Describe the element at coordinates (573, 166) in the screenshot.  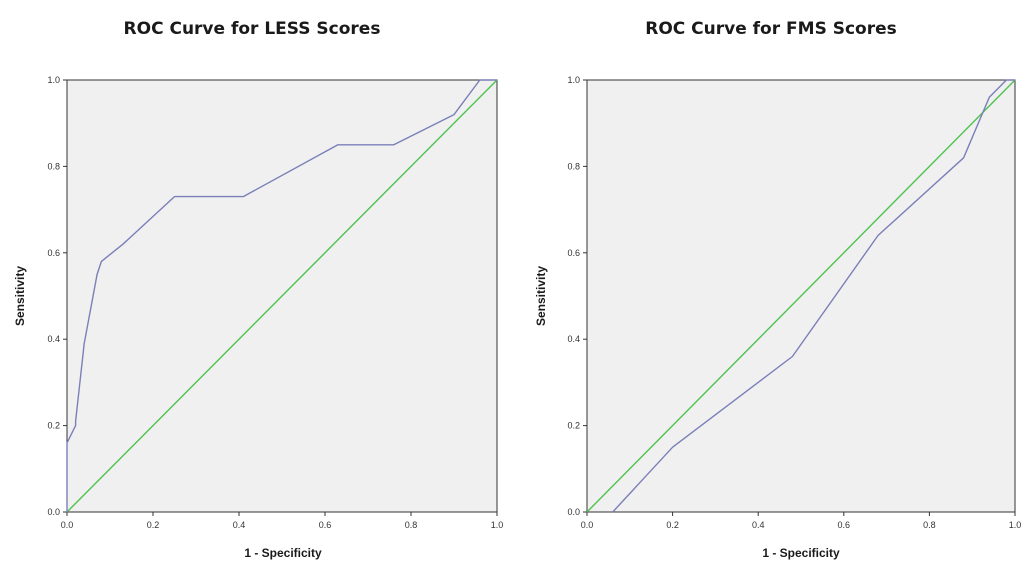
I see `y-tick-label-fms: 0.8` at that location.